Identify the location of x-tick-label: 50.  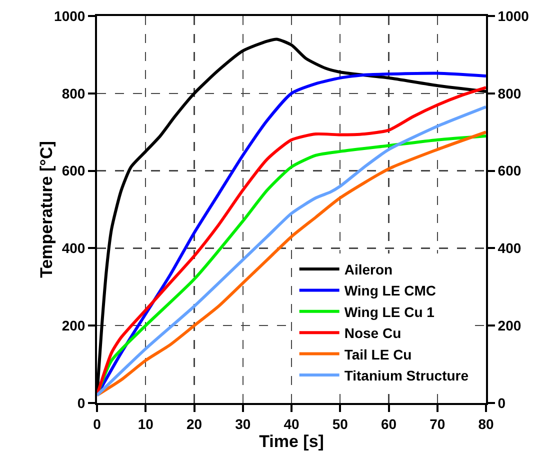
(340, 424).